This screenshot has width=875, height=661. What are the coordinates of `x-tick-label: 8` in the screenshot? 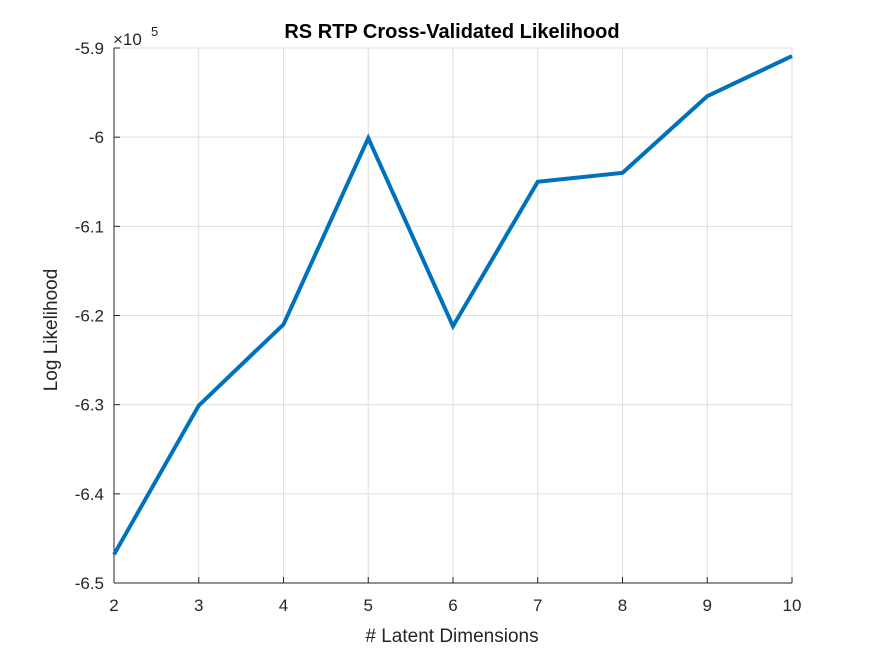 It's located at (622, 605).